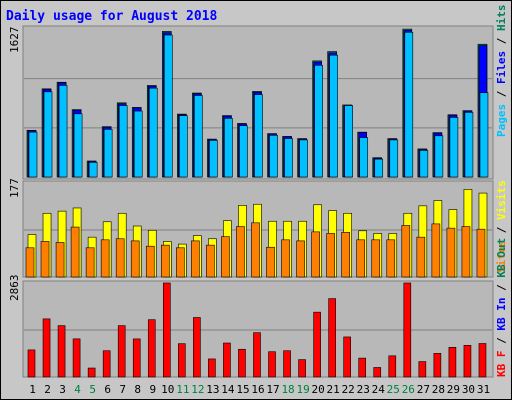 The image size is (512, 400). I want to click on x-tick-label: 30, so click(468, 389).